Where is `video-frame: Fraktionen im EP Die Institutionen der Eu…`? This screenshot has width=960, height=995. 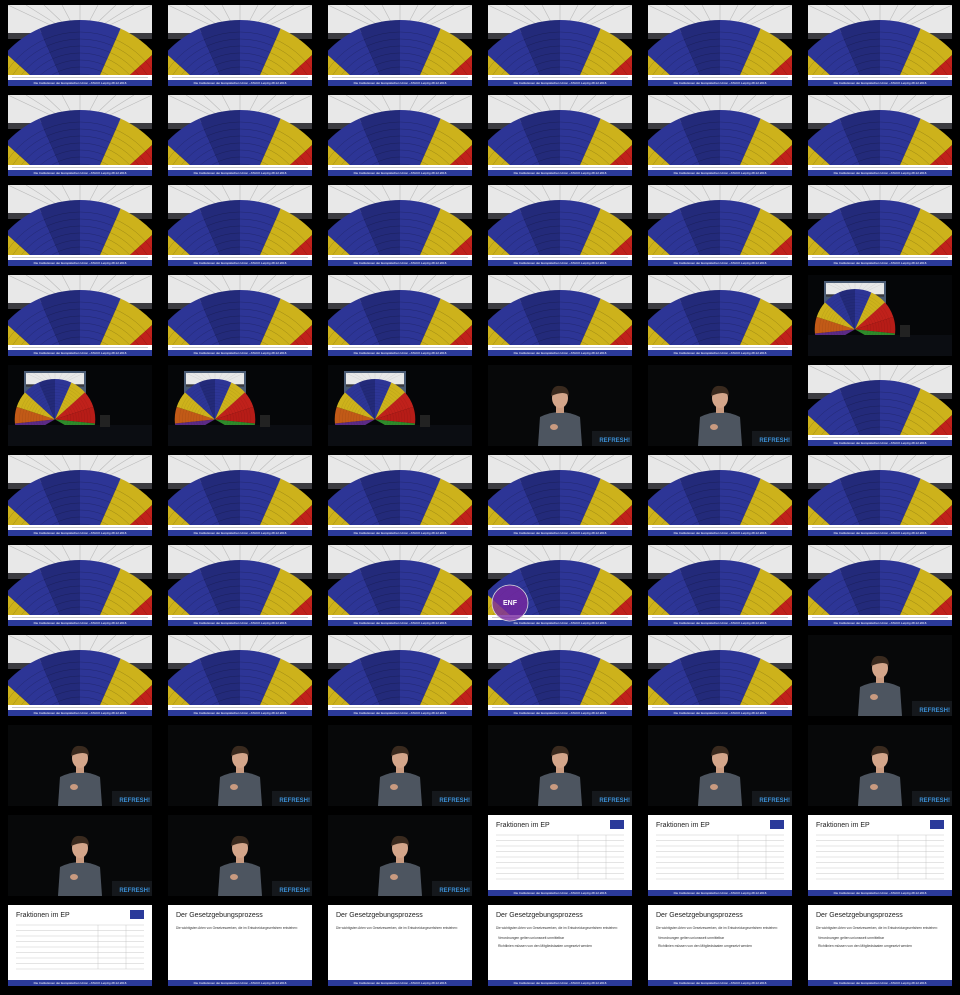
video-frame: Fraktionen im EP Die Institutionen der Eu… is located at coordinates (880, 855).